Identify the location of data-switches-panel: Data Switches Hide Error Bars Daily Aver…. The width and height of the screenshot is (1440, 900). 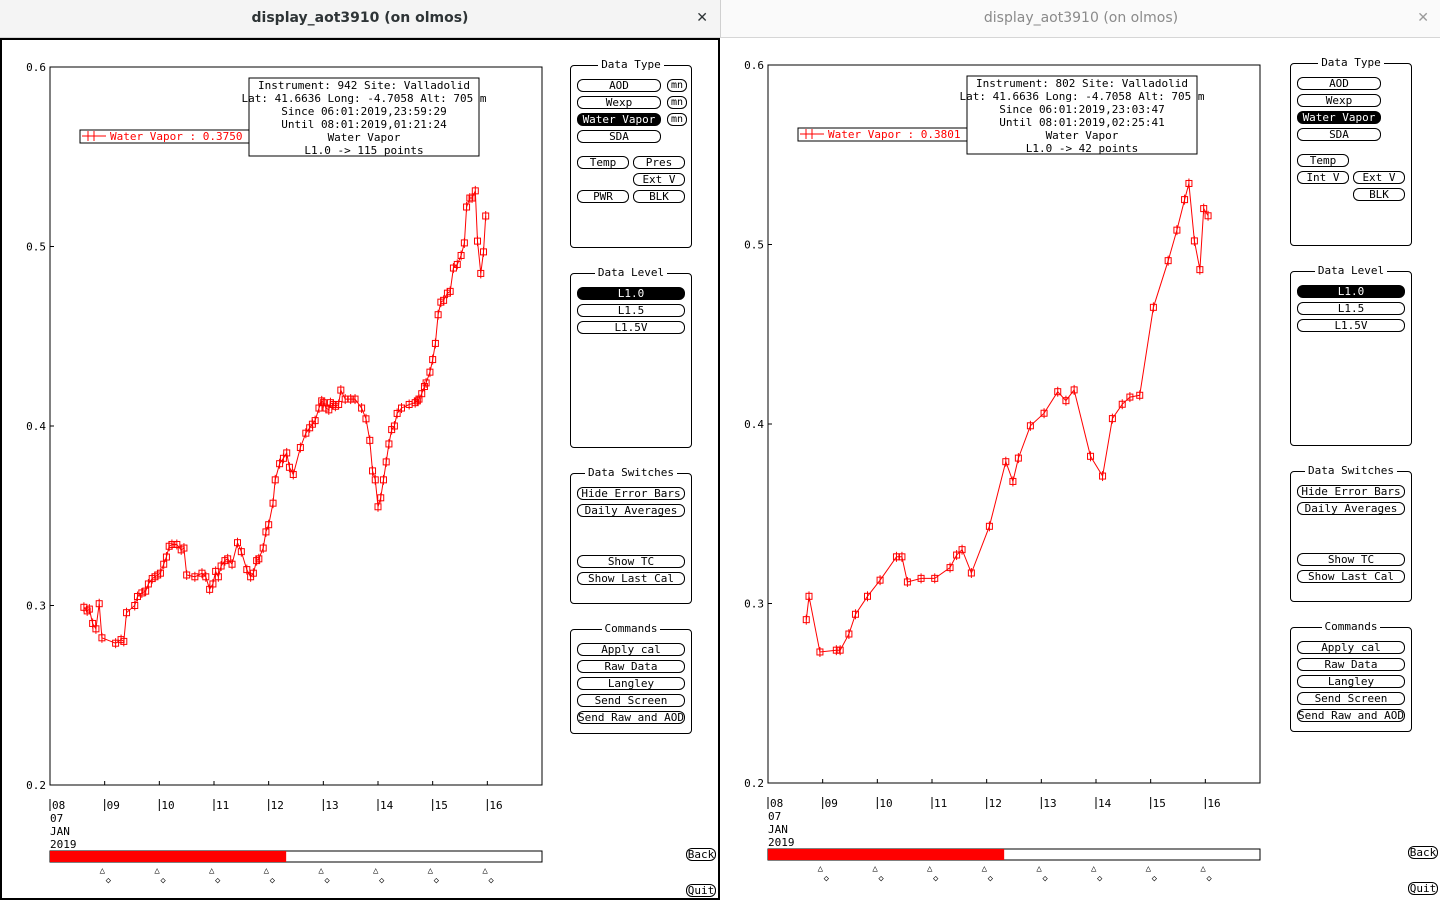
(1351, 533).